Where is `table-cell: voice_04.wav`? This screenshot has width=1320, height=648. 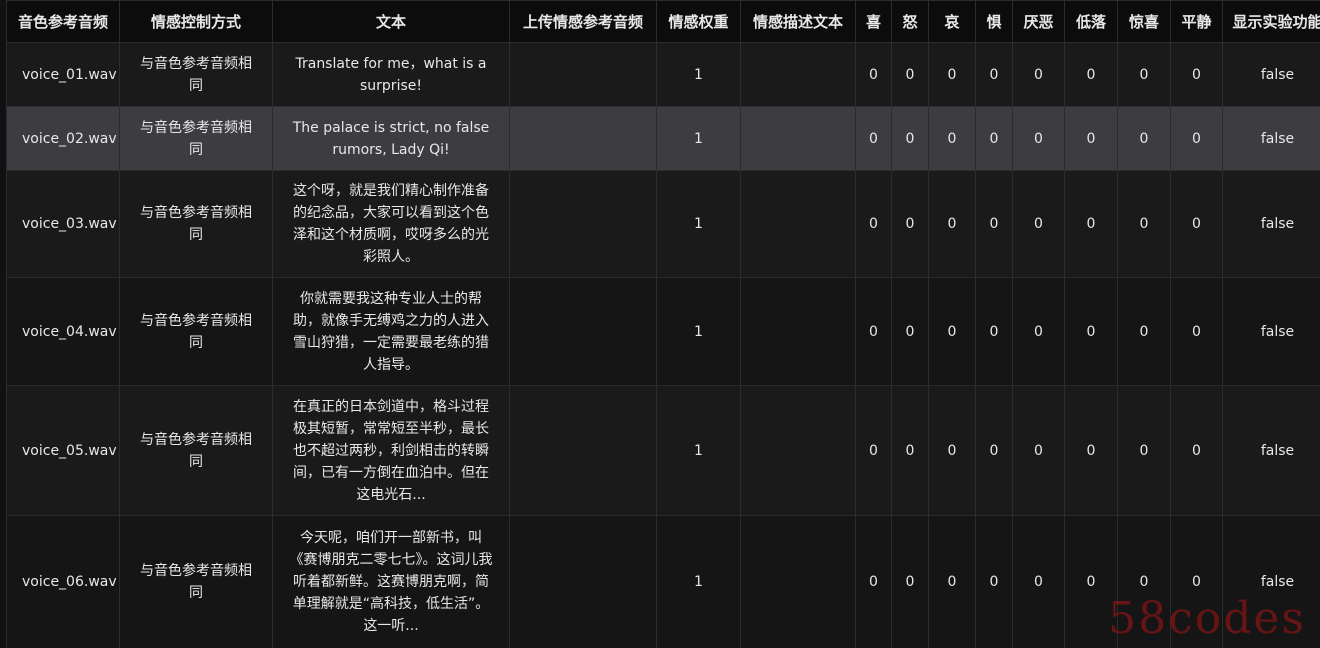
table-cell: voice_04.wav is located at coordinates (63, 331).